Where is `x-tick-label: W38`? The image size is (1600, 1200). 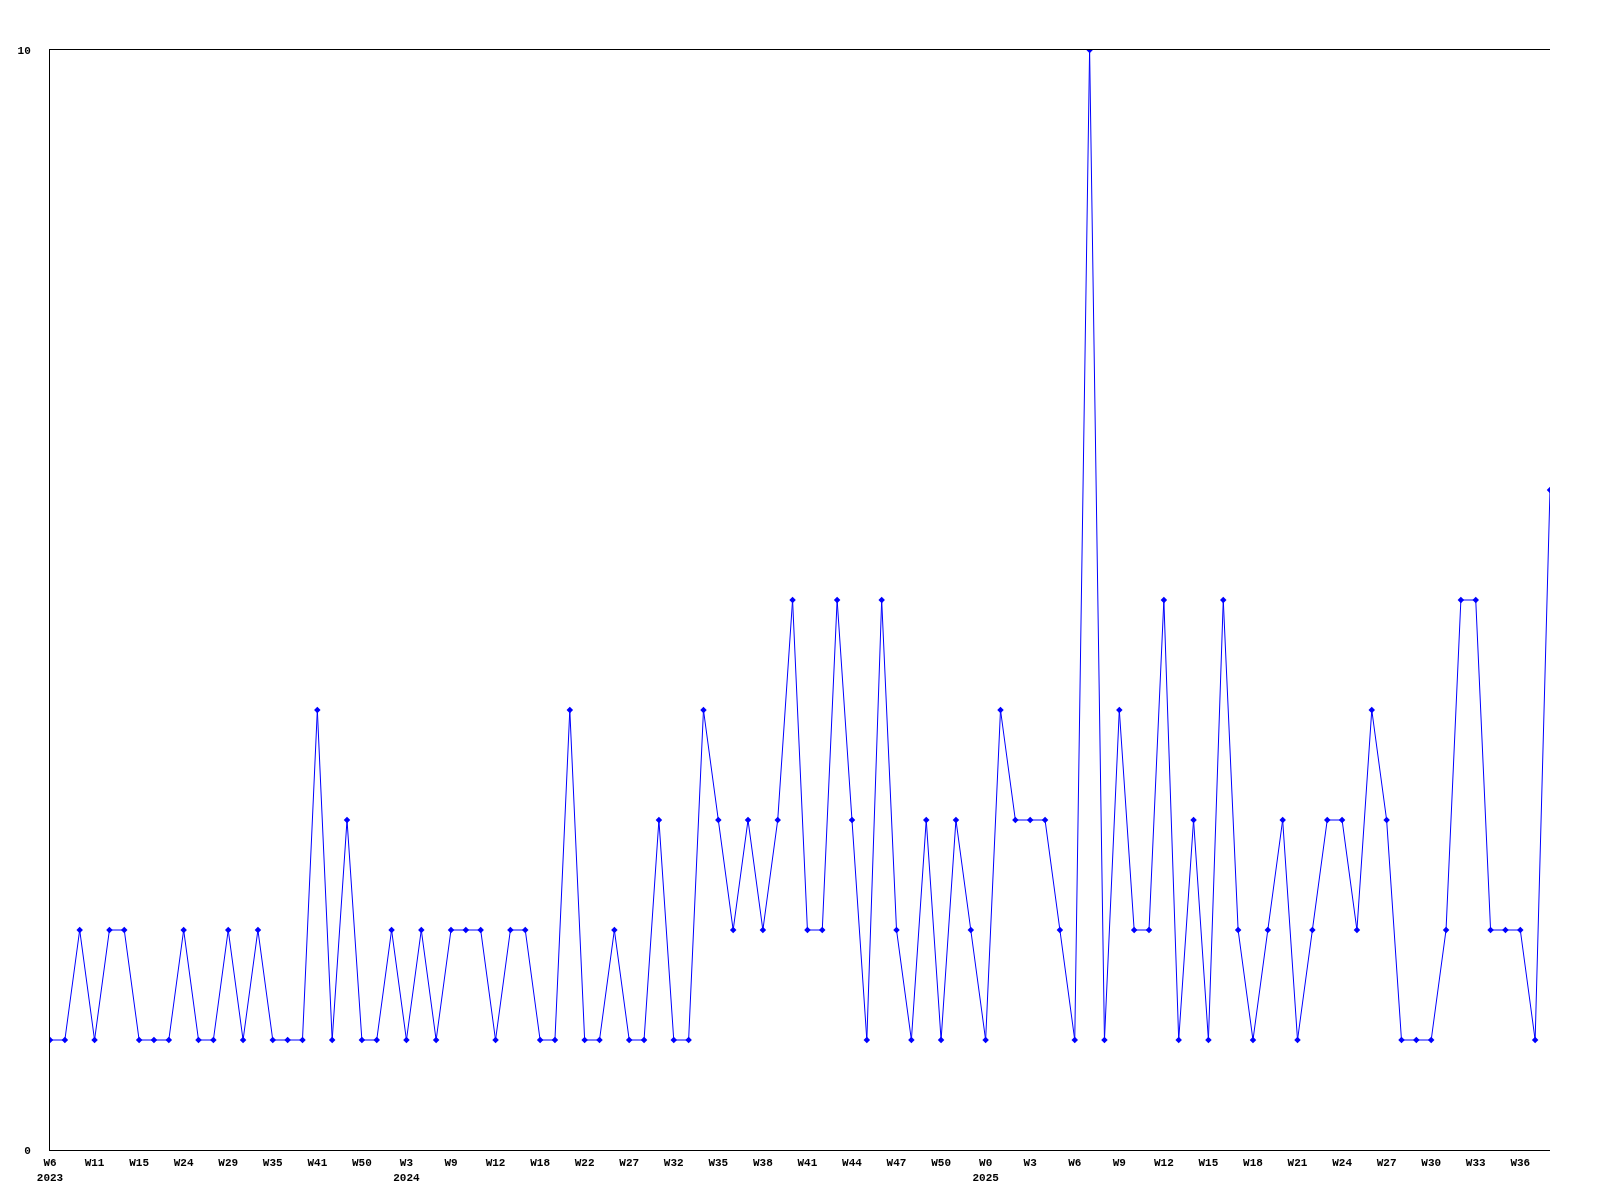
x-tick-label: W38 is located at coordinates (763, 1163).